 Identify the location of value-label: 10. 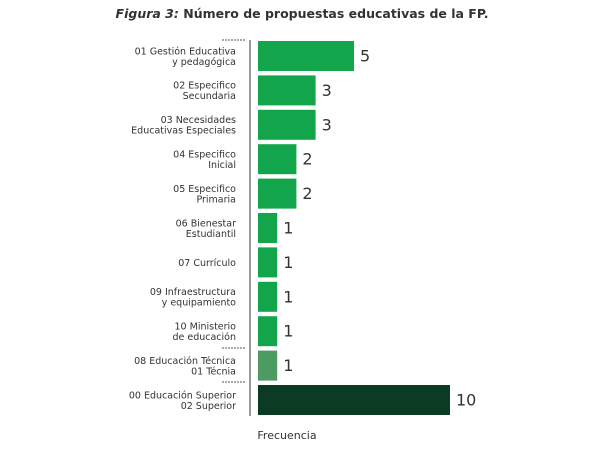
(466, 400).